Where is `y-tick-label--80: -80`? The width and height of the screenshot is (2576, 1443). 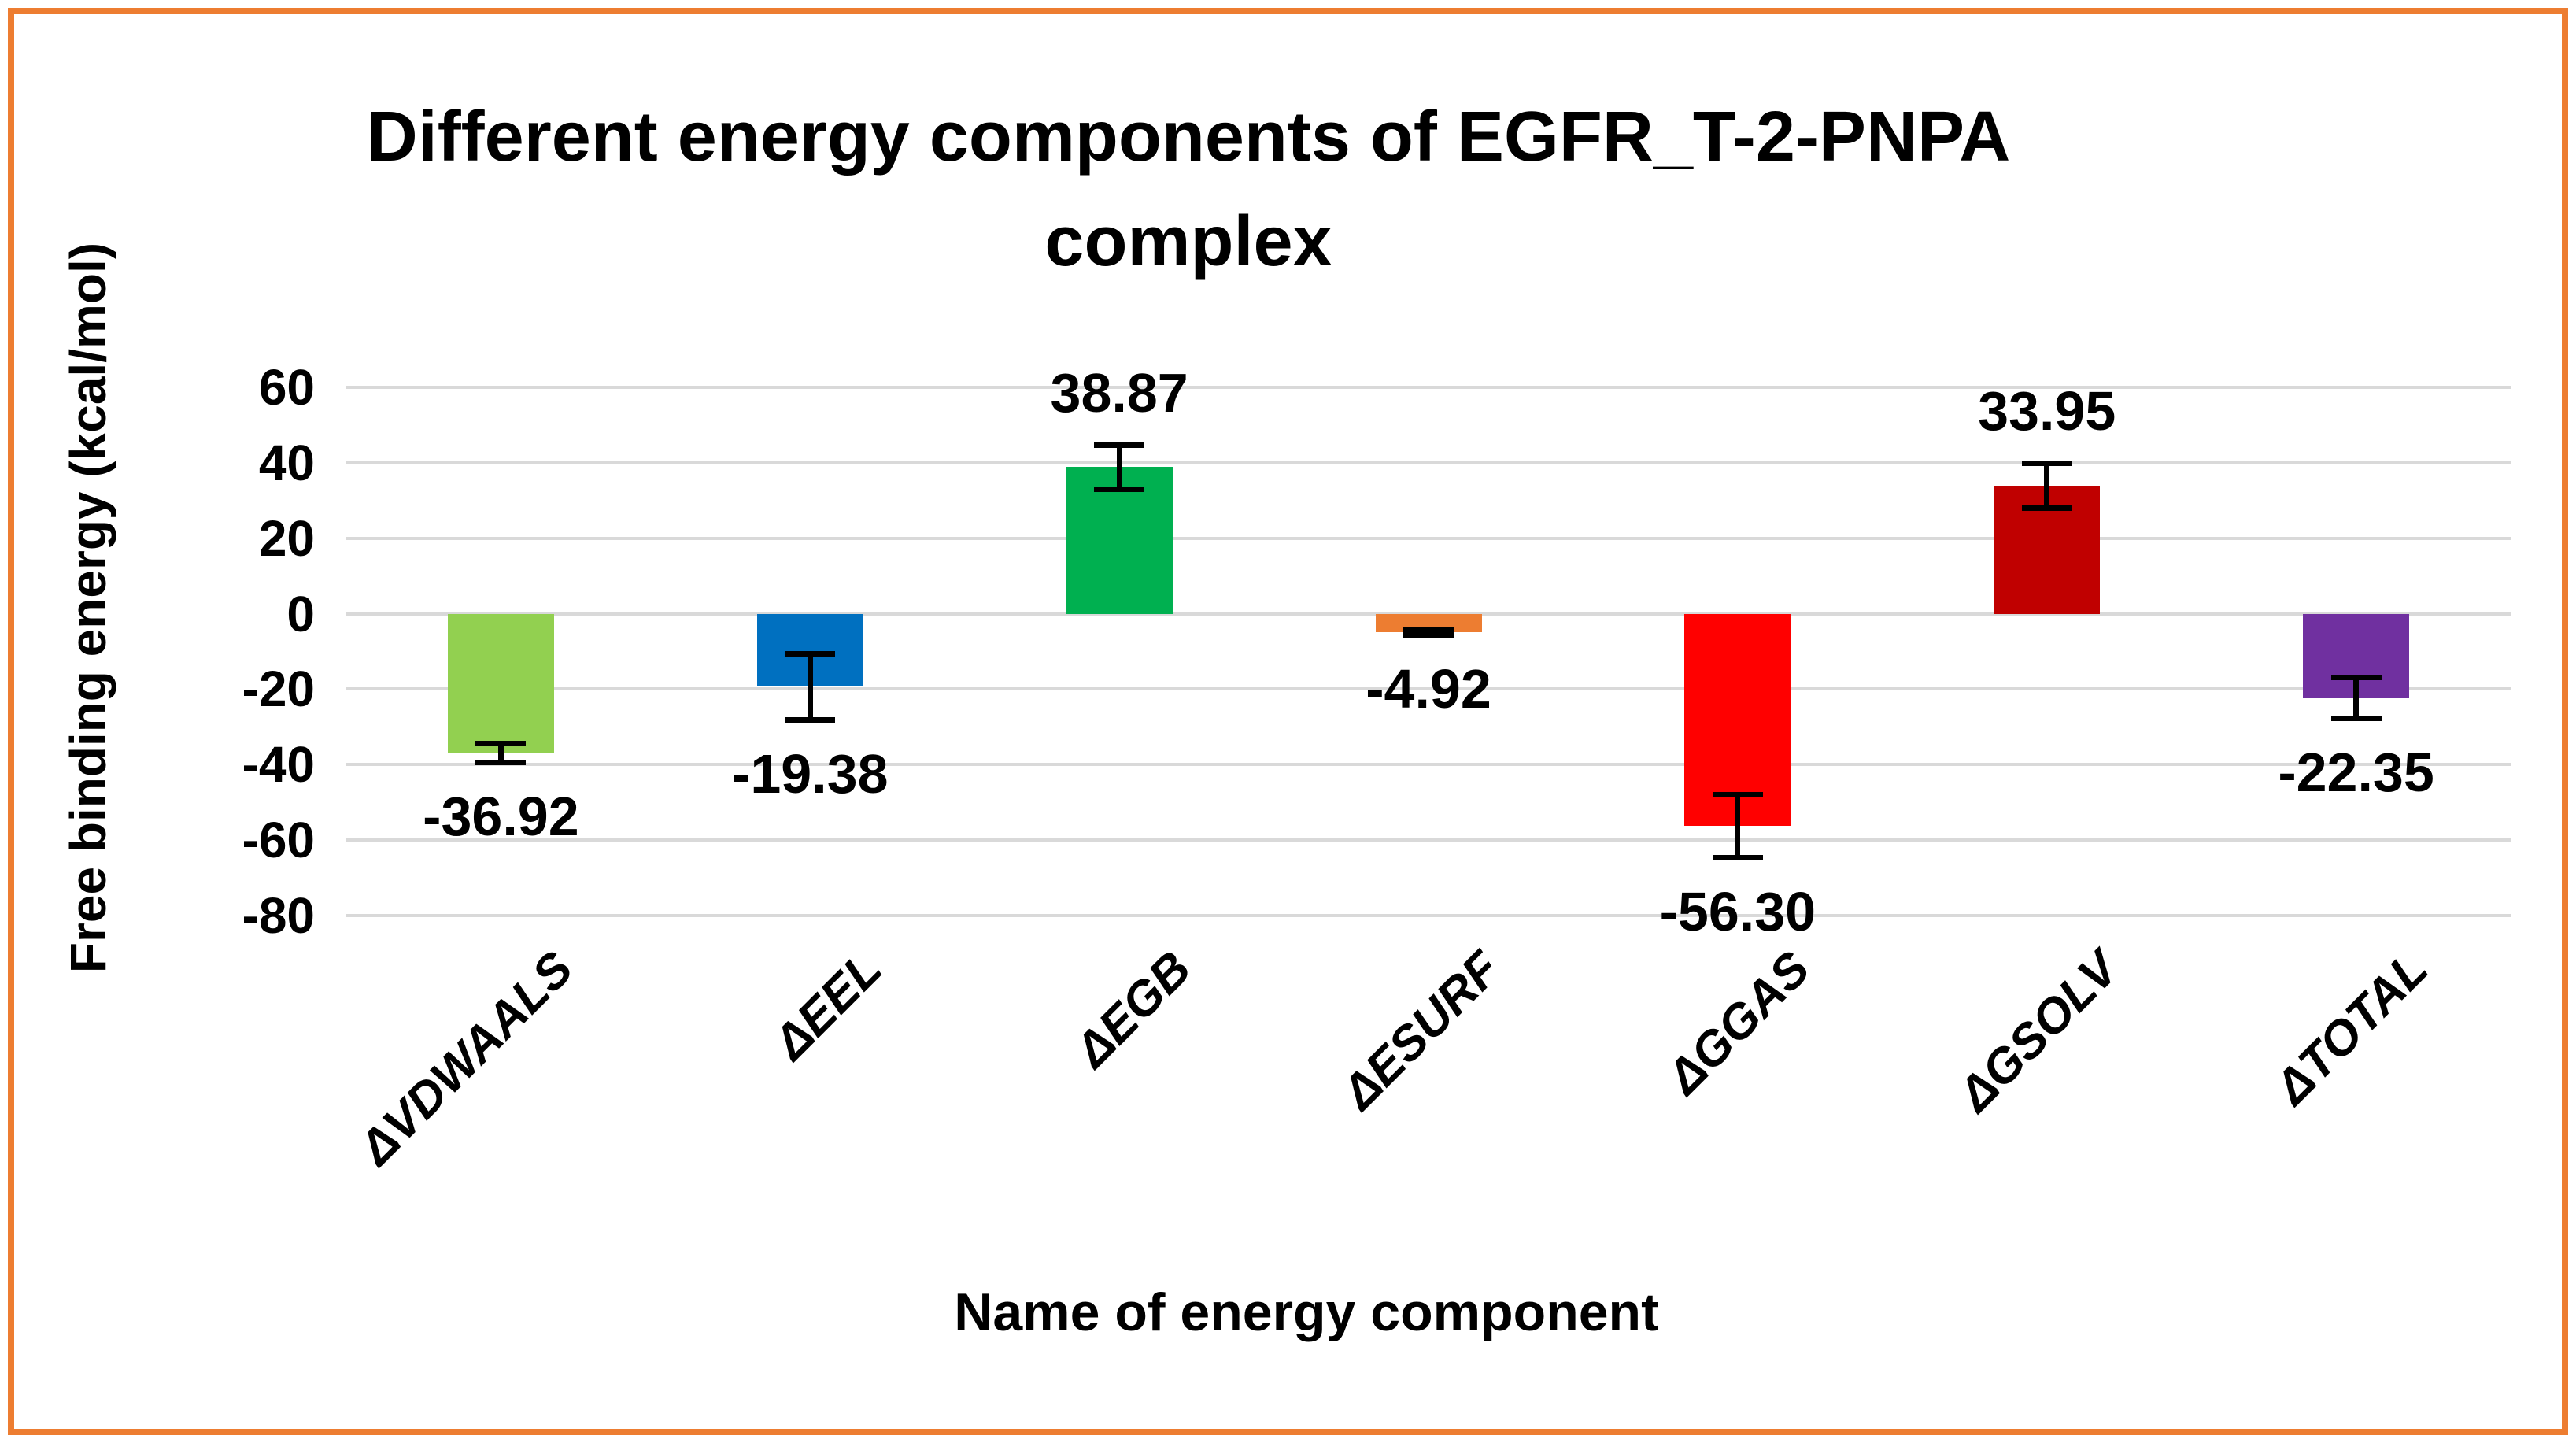
y-tick-label--80: -80 is located at coordinates (279, 915).